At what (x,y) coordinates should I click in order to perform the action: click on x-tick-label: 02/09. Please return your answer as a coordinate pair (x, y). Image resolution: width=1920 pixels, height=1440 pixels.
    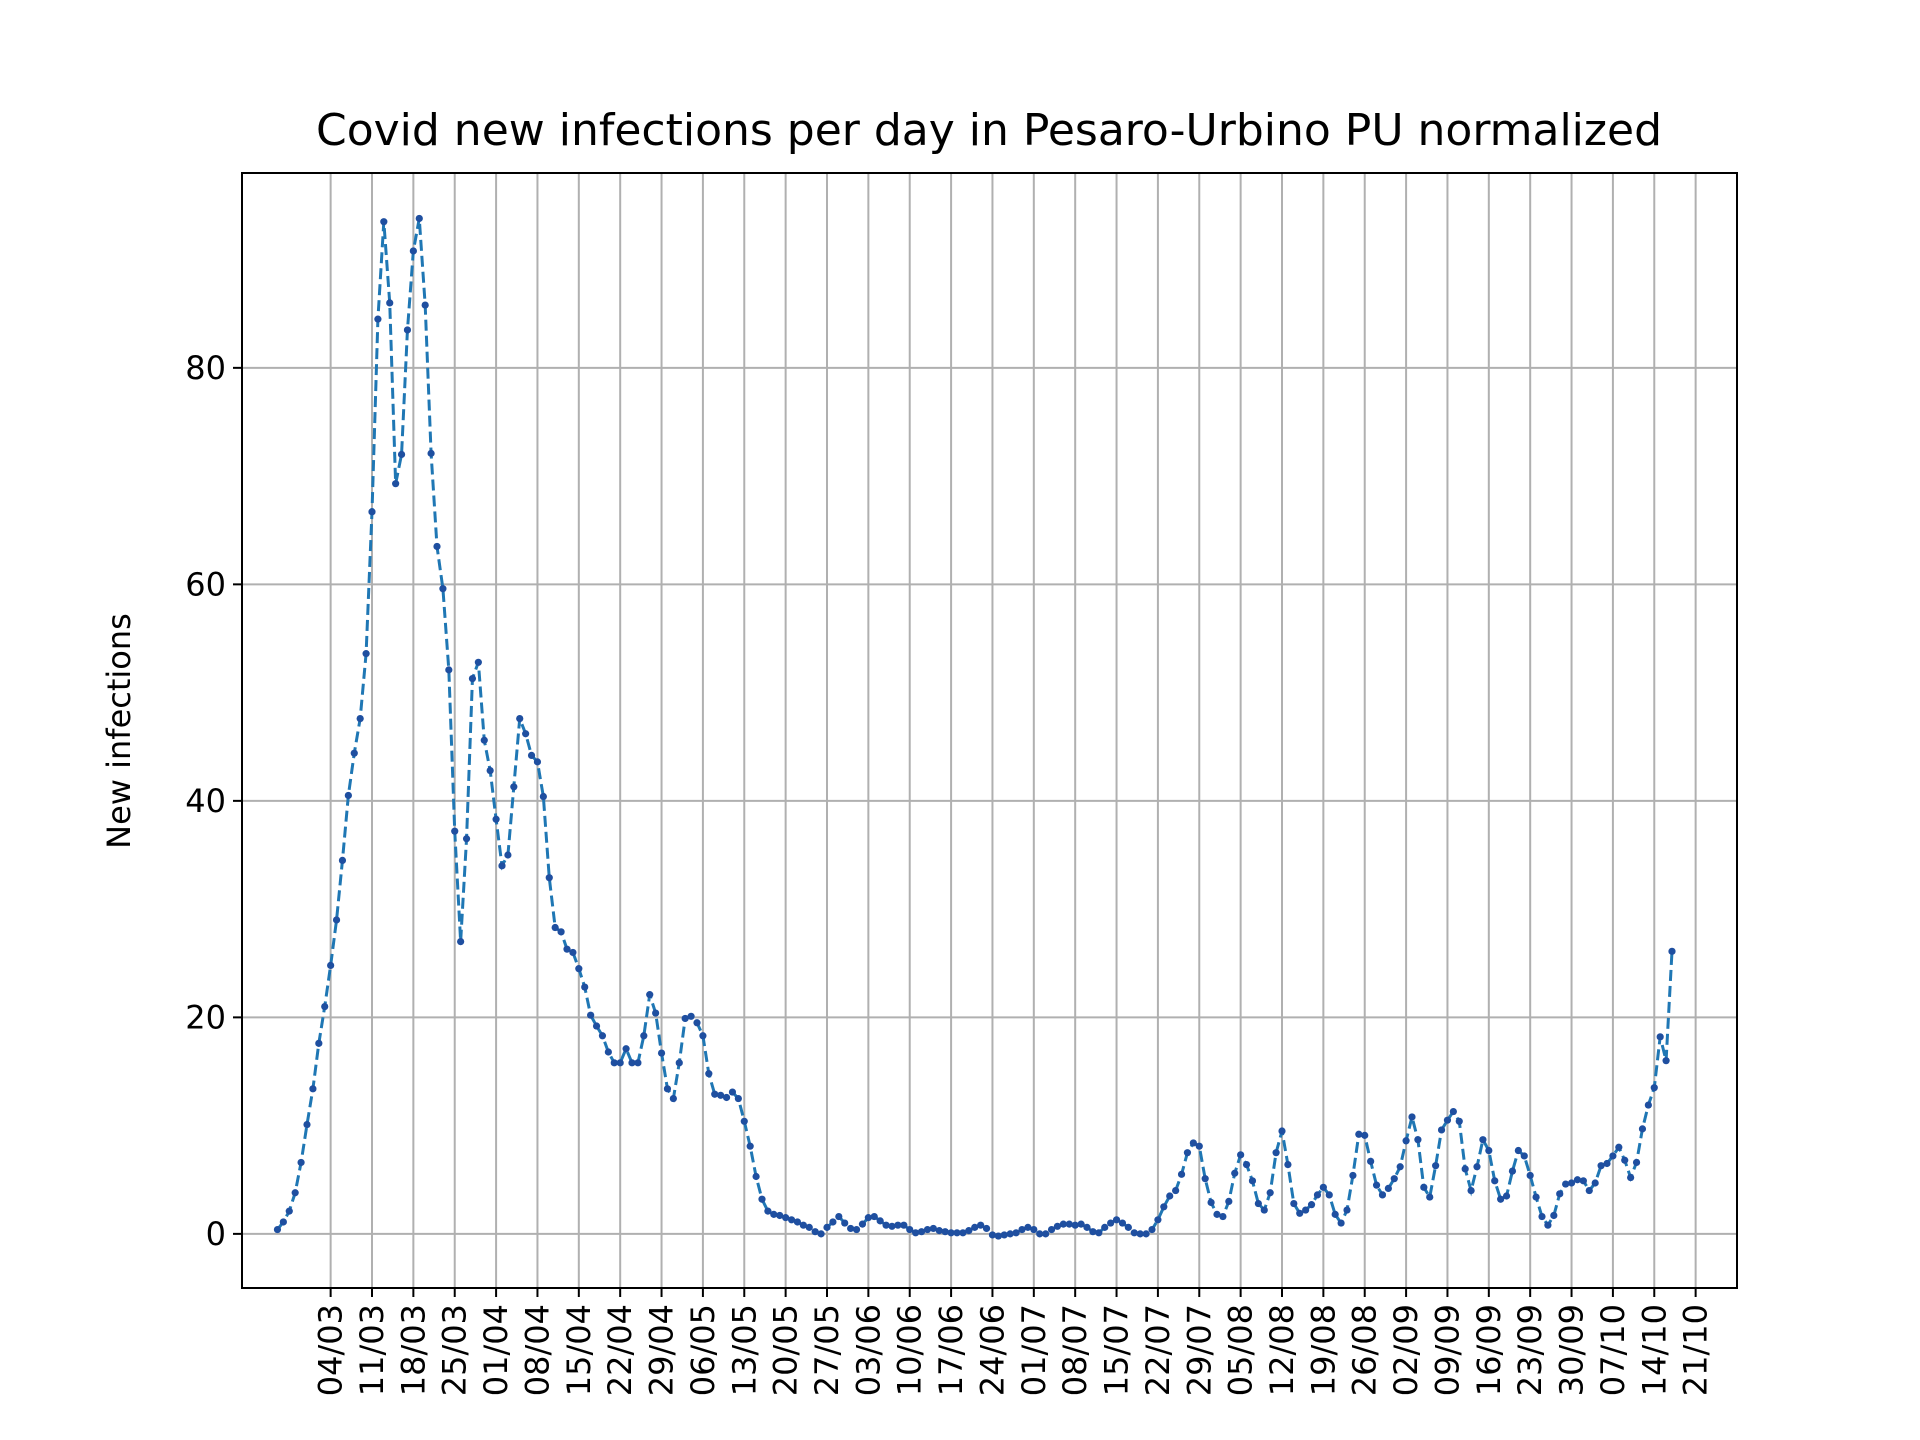
    Looking at the image, I should click on (1406, 1350).